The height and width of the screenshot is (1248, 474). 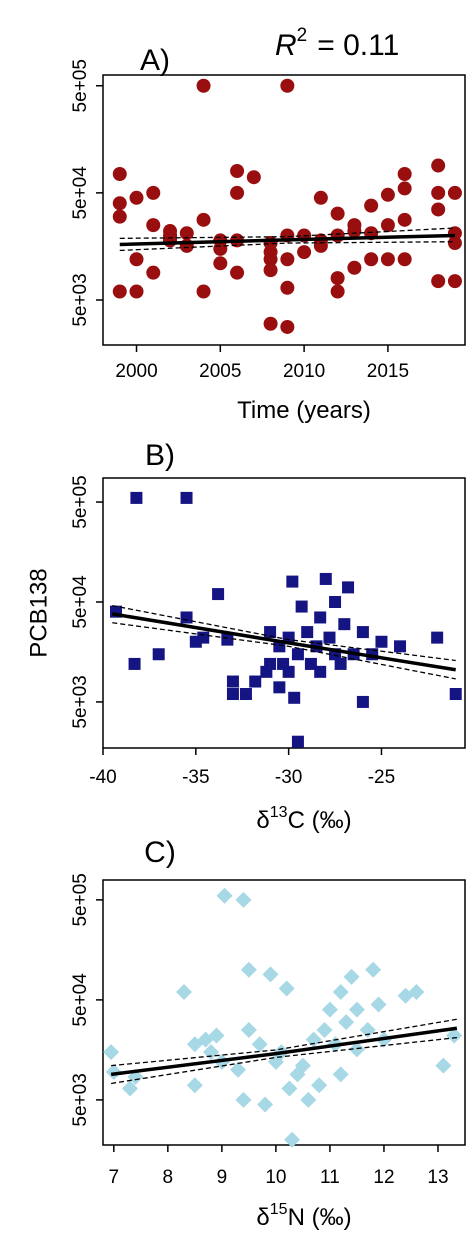 I want to click on x-tick-label: 10, so click(x=275, y=1177).